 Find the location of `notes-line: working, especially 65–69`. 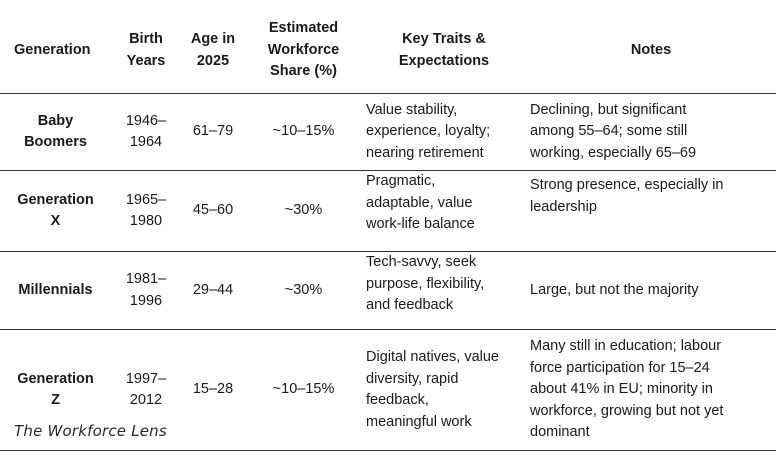

notes-line: working, especially 65–69 is located at coordinates (613, 152).